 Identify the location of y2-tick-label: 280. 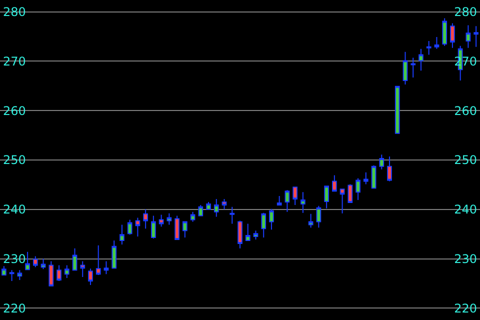
(465, 12).